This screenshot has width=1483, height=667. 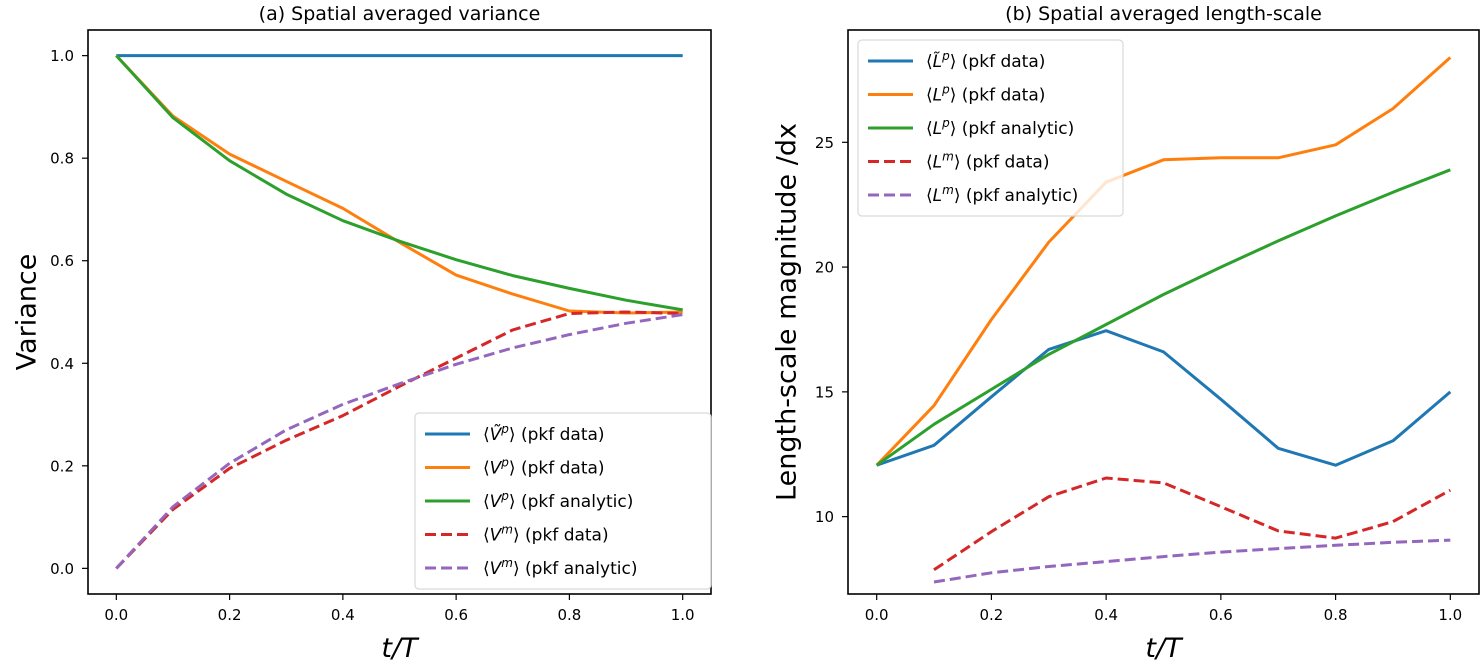 I want to click on y-axis-label: Variance, so click(x=27, y=312).